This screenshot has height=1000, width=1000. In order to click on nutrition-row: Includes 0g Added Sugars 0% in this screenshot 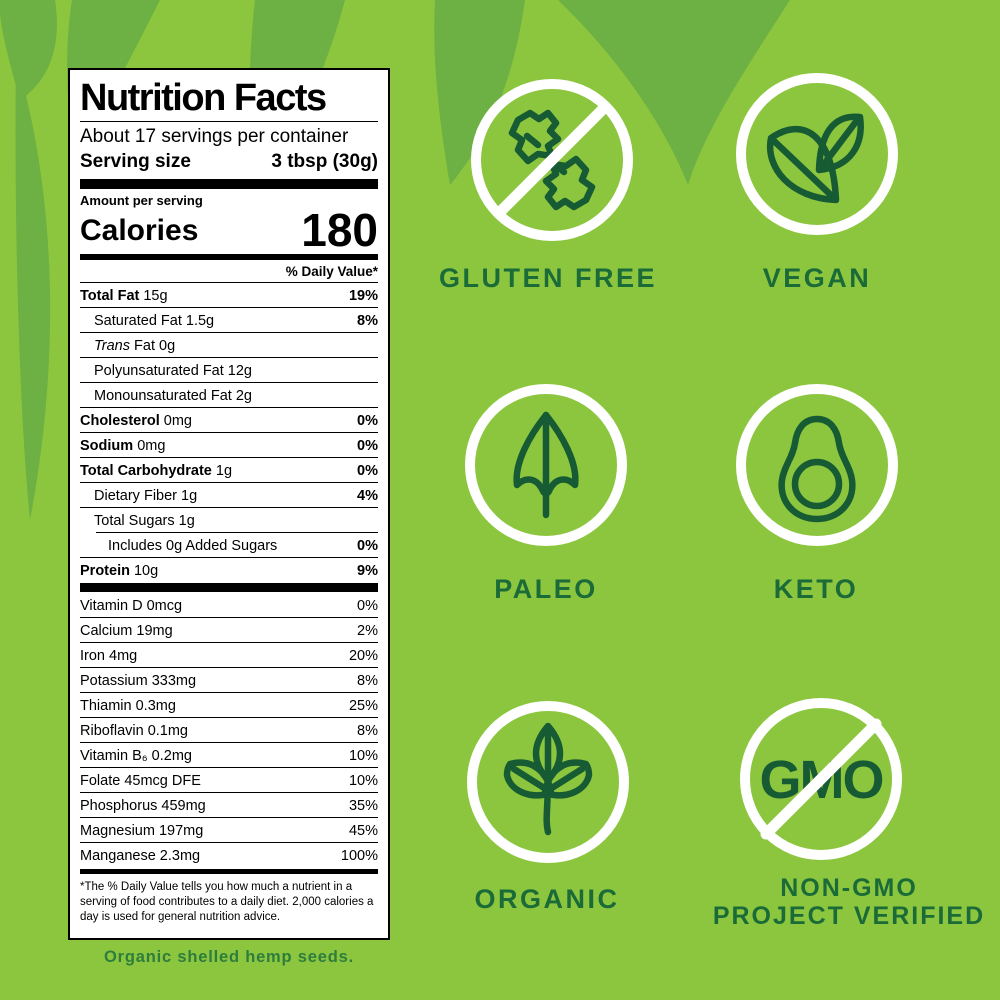, I will do `click(237, 544)`.